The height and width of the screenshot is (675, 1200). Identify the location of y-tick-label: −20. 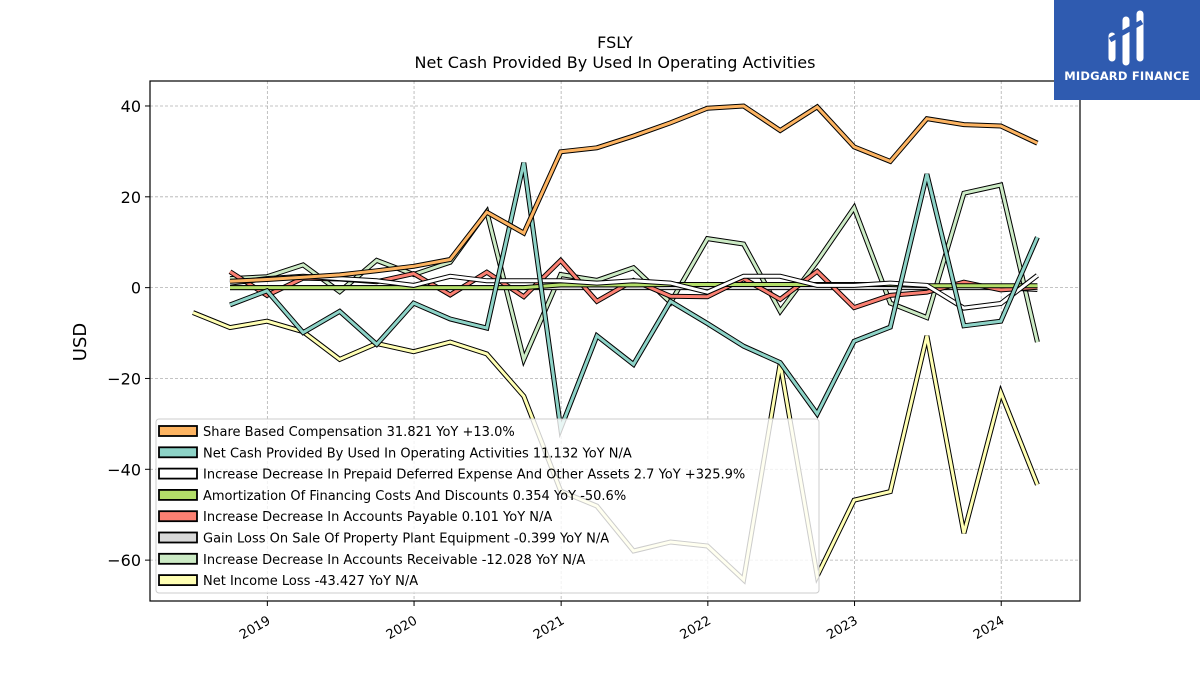
(124, 378).